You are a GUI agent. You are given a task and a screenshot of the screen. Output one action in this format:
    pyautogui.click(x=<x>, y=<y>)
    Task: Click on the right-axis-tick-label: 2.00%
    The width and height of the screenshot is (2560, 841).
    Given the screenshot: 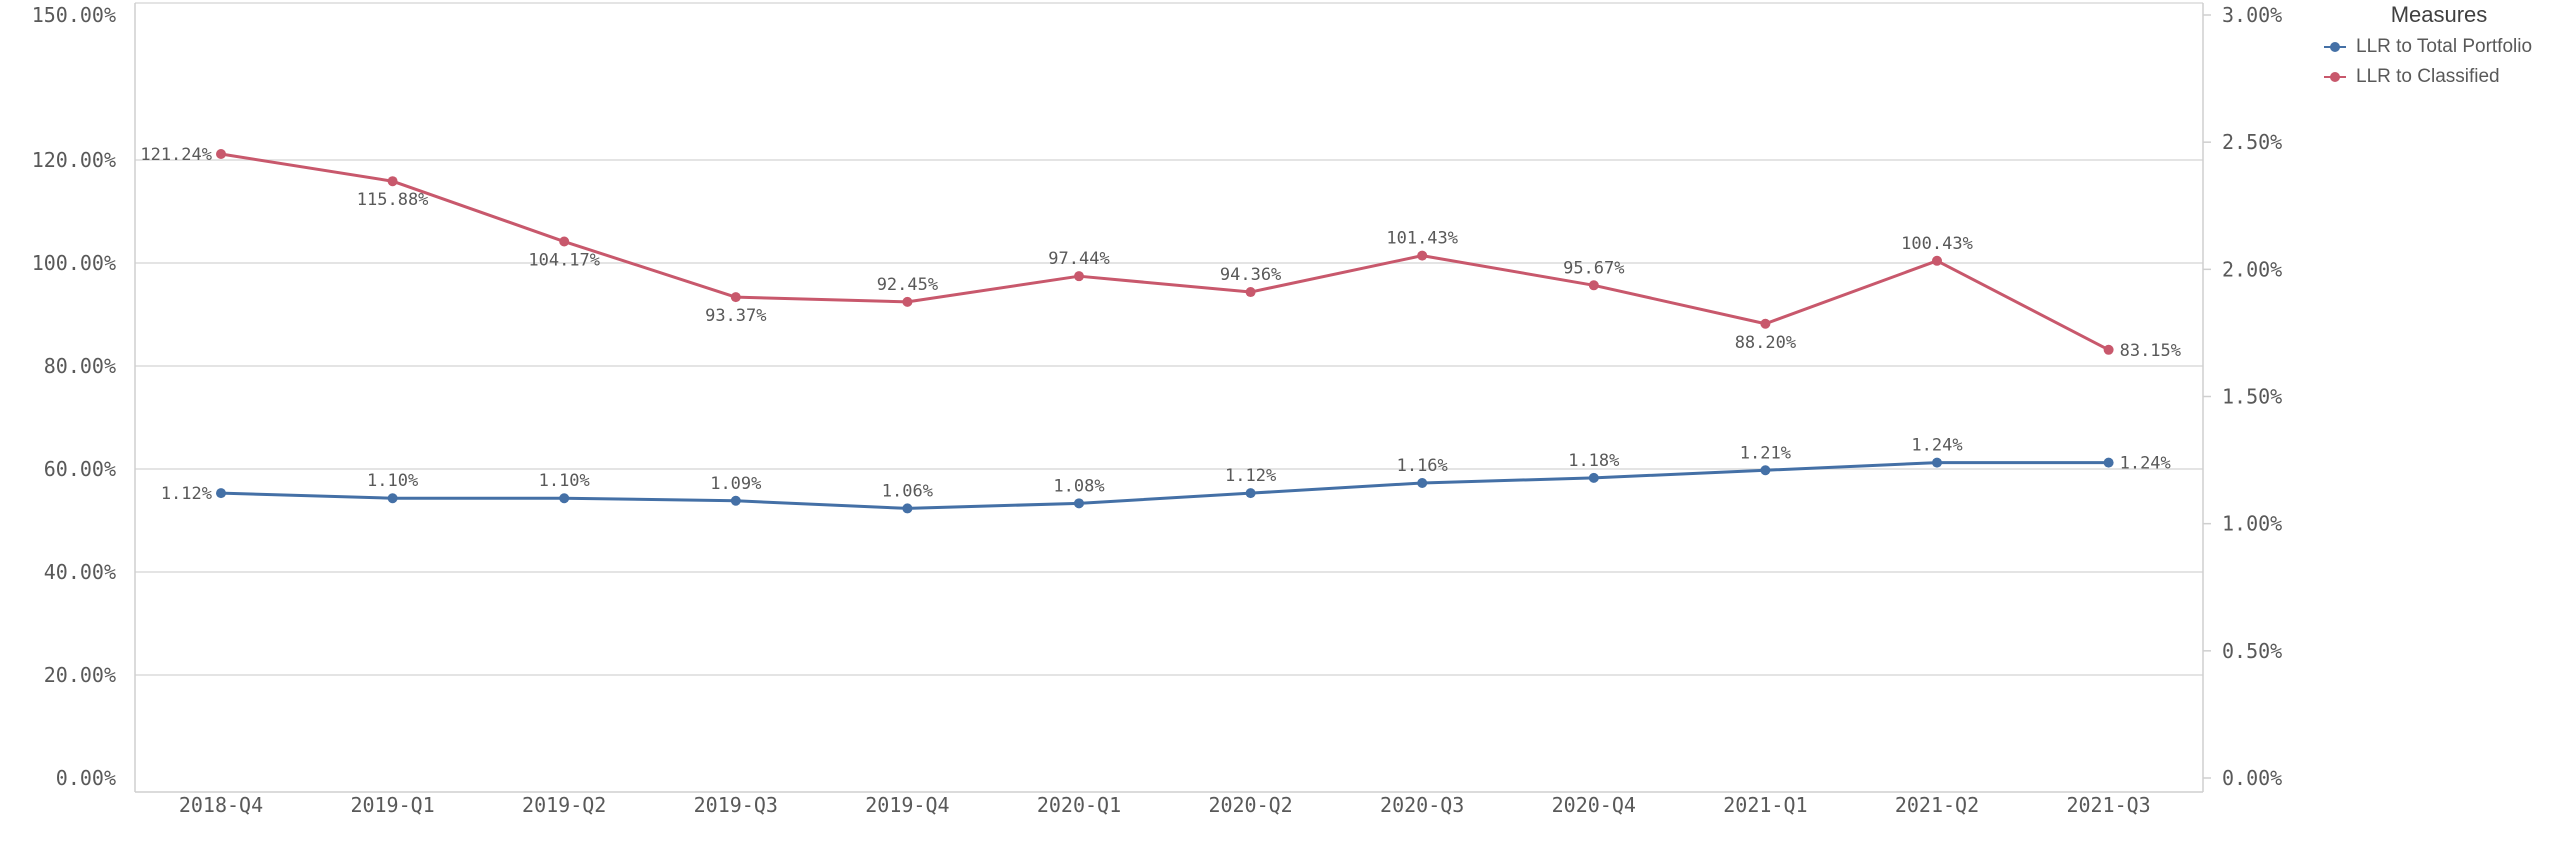 What is the action you would take?
    pyautogui.click(x=2252, y=269)
    